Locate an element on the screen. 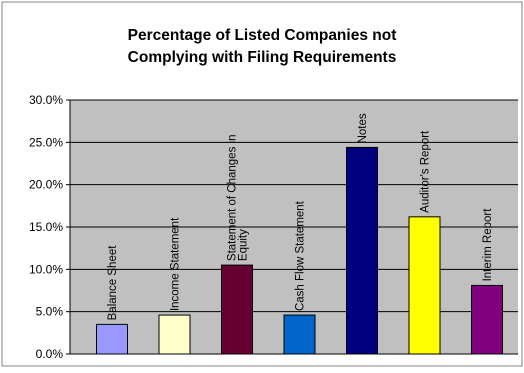  y-tick-label: 30.0% is located at coordinates (46, 100).